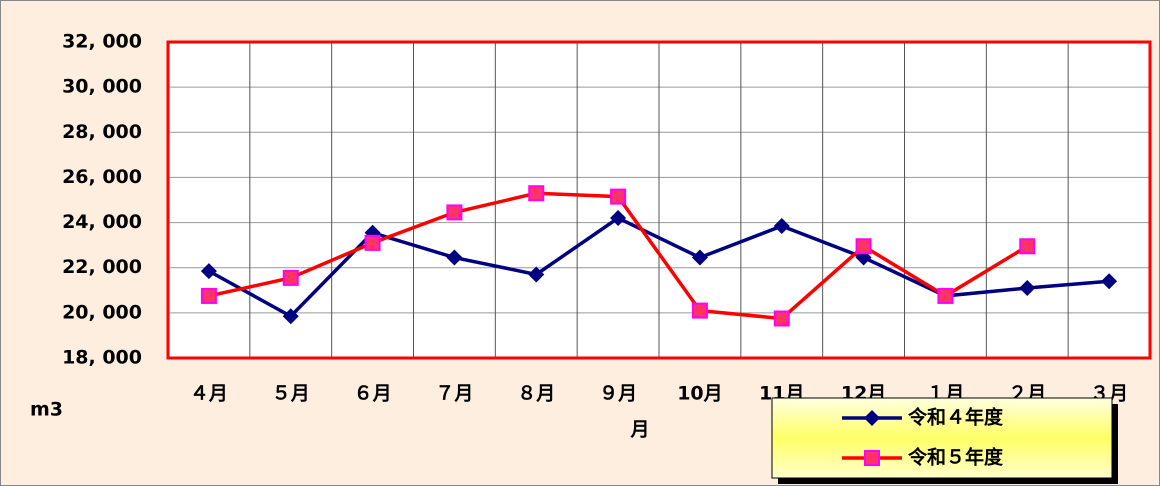  I want to click on y-tick-label: 18, 000, so click(102, 358).